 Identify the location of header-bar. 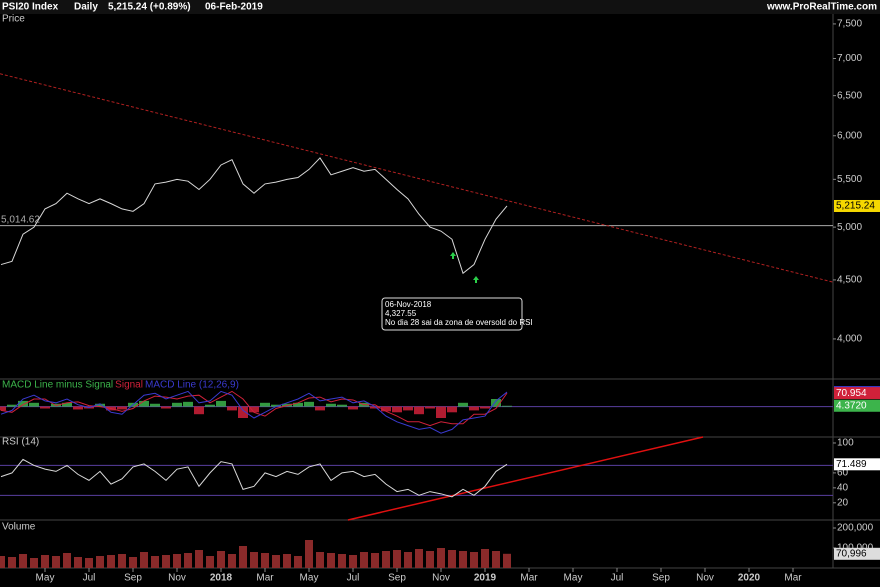
(440, 7).